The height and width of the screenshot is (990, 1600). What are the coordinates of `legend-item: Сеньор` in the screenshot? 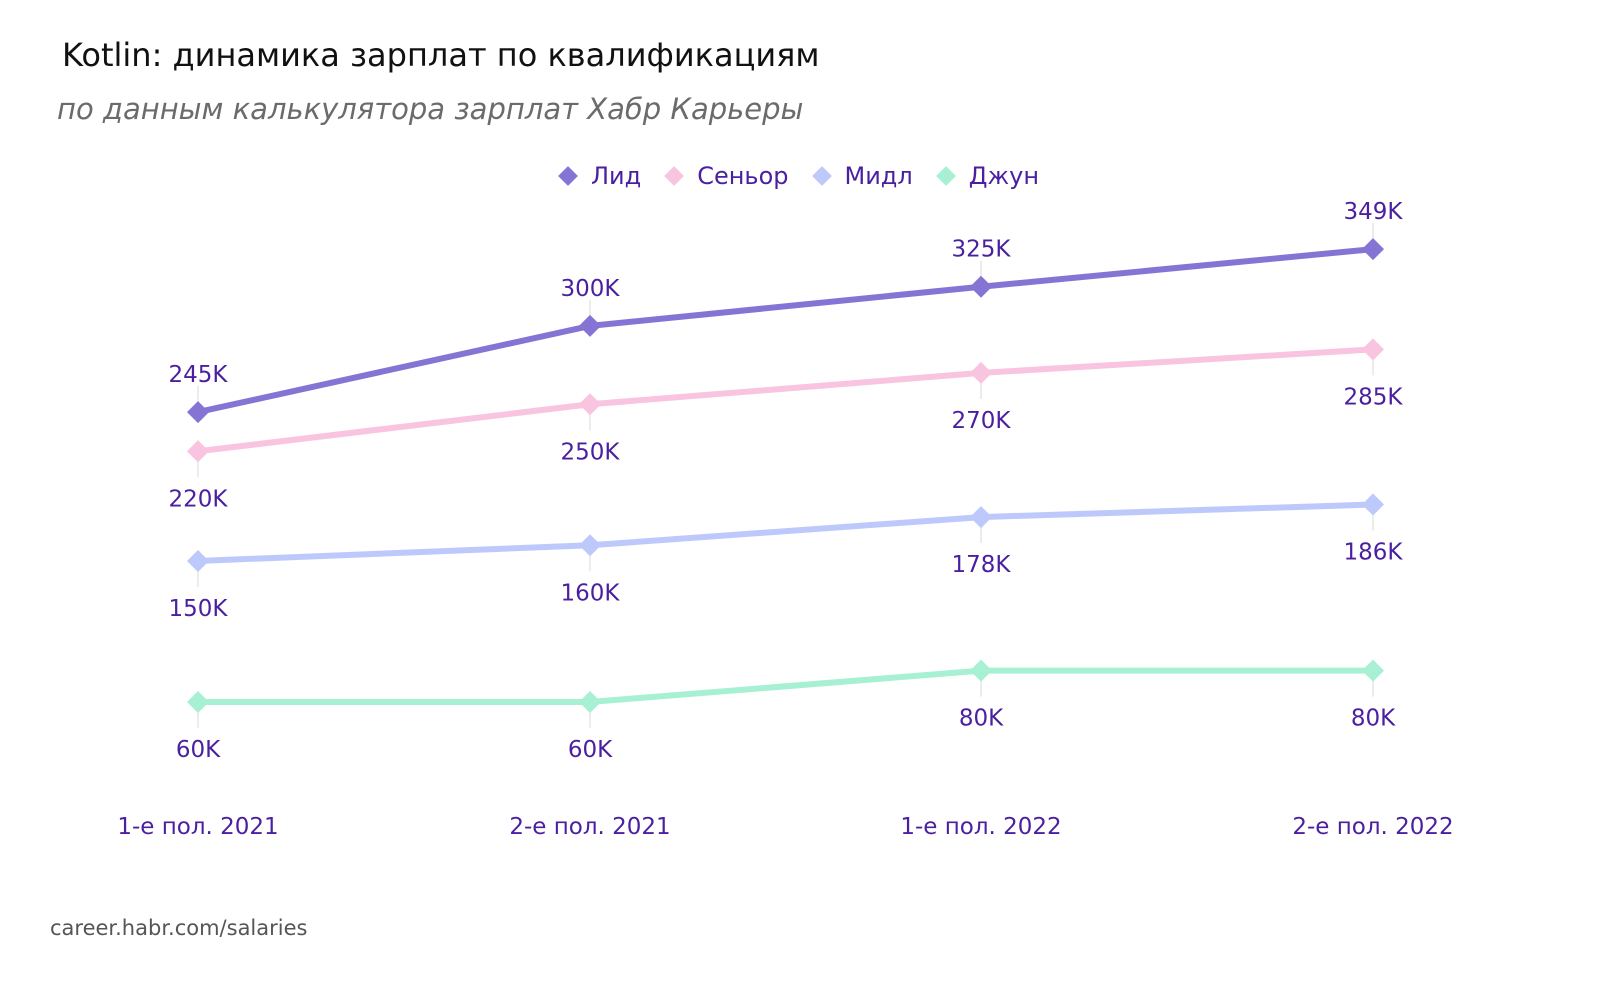 It's located at (726, 176).